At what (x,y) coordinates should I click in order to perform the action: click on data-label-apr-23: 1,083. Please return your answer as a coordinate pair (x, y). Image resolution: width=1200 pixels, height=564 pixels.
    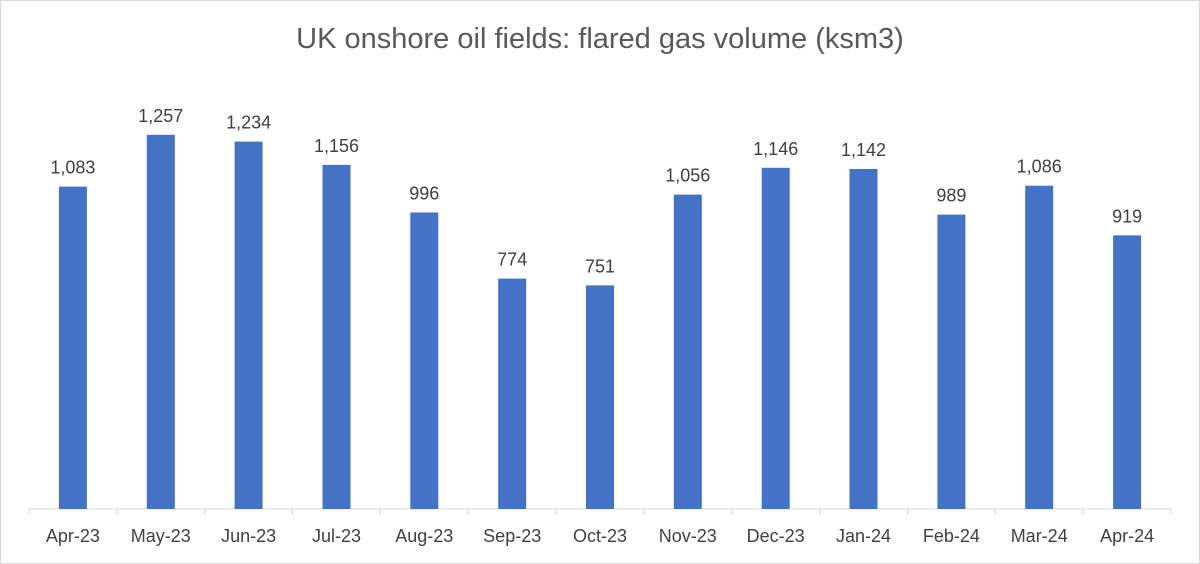
    Looking at the image, I should click on (72, 168).